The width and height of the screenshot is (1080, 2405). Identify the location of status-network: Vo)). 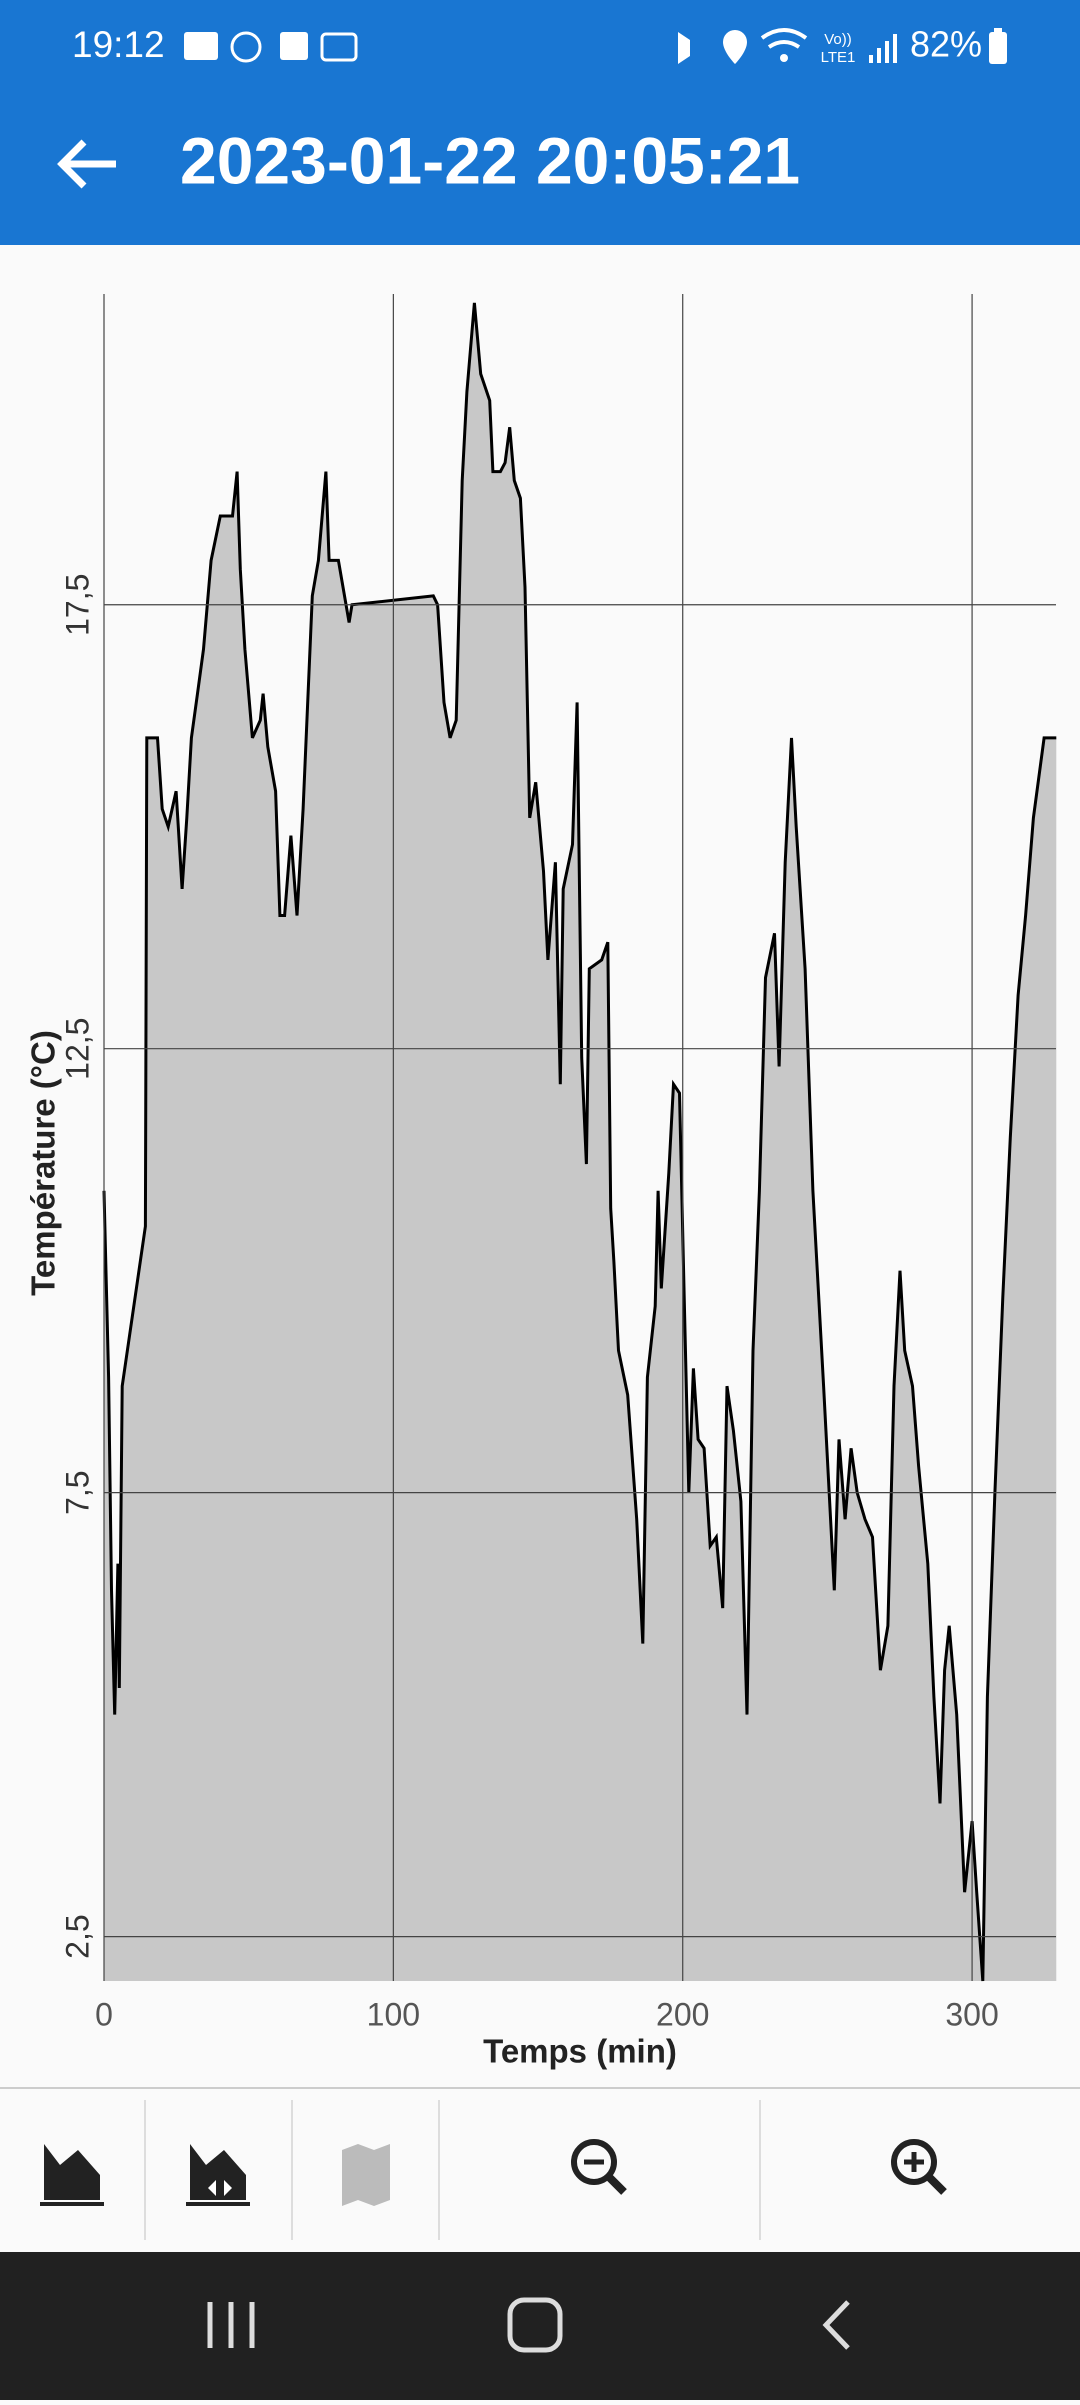
(838, 39).